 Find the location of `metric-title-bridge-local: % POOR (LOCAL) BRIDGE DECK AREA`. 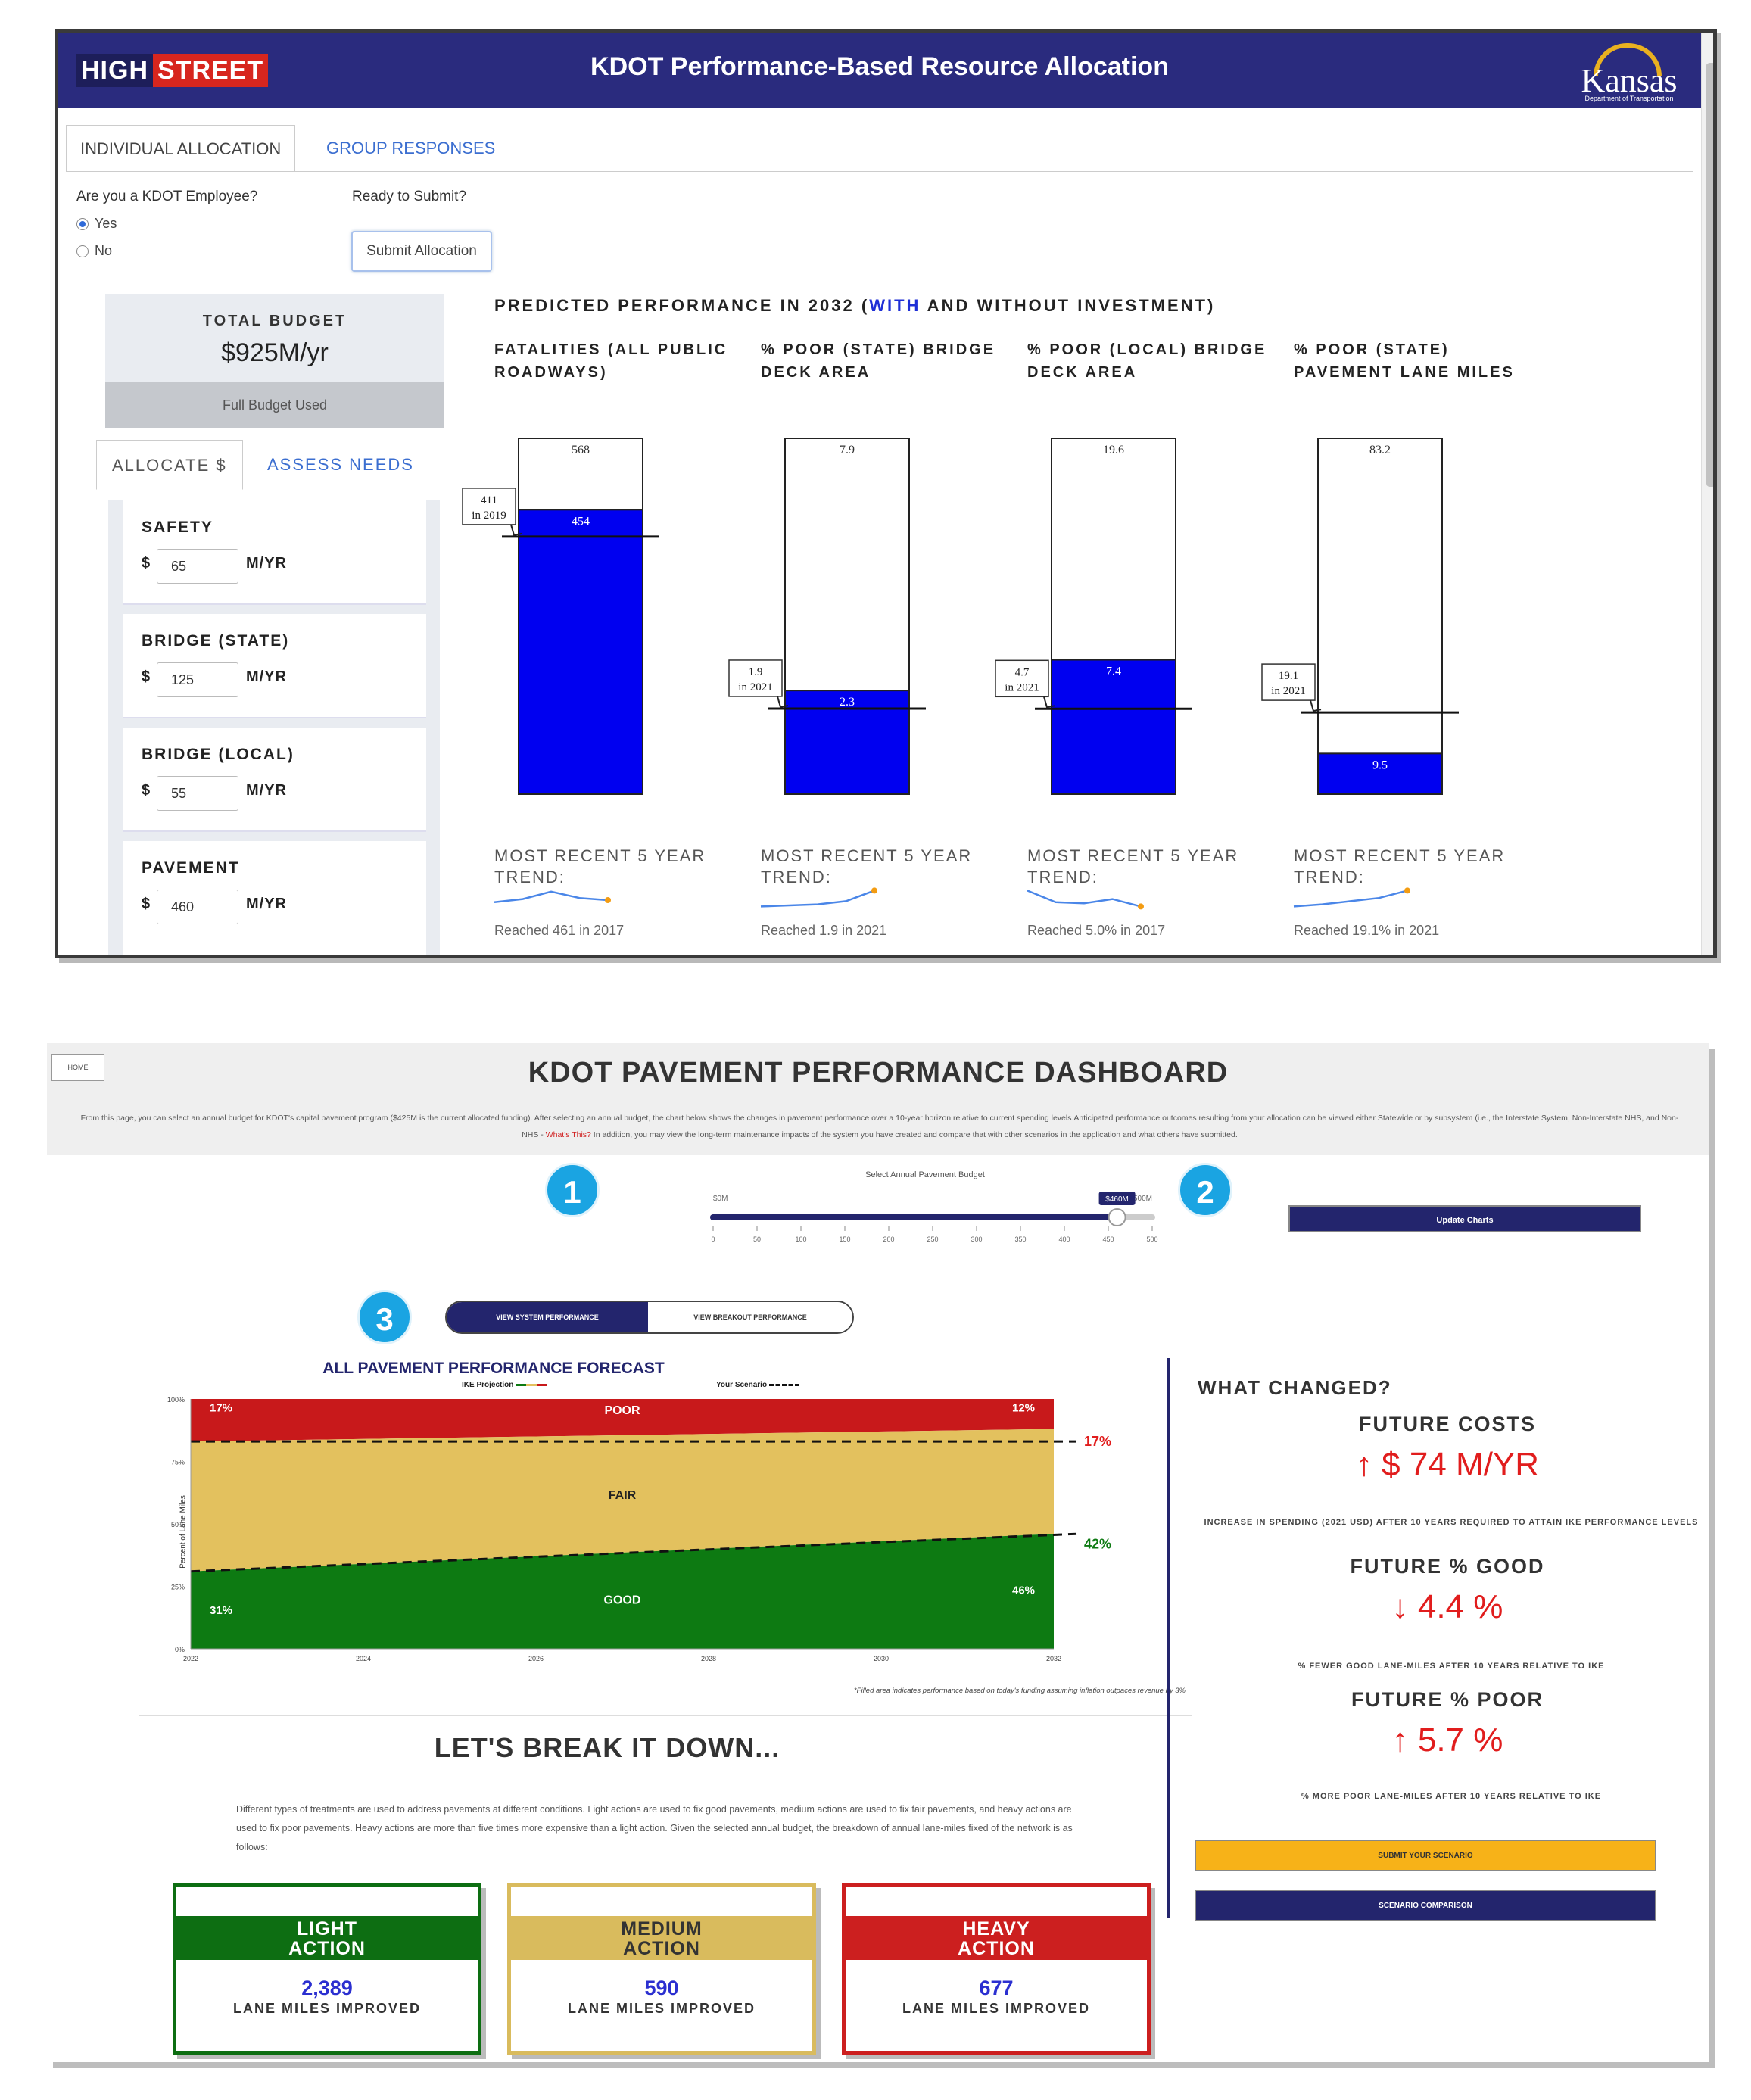

metric-title-bridge-local: % POOR (LOCAL) BRIDGE DECK AREA is located at coordinates (1147, 361).